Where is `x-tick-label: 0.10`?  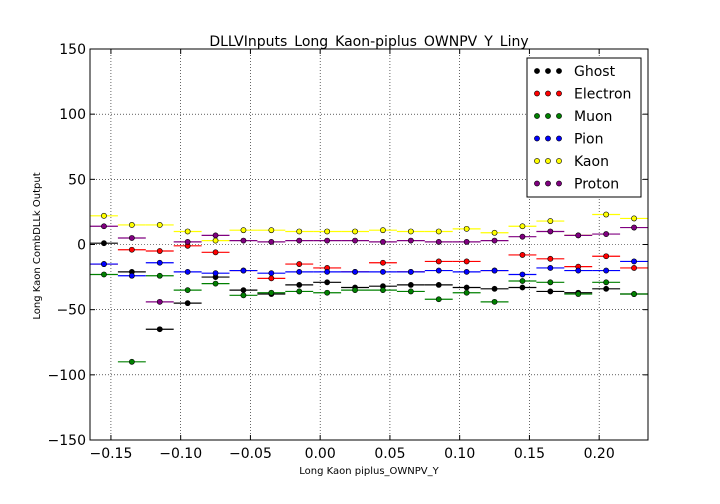 x-tick-label: 0.10 is located at coordinates (459, 454).